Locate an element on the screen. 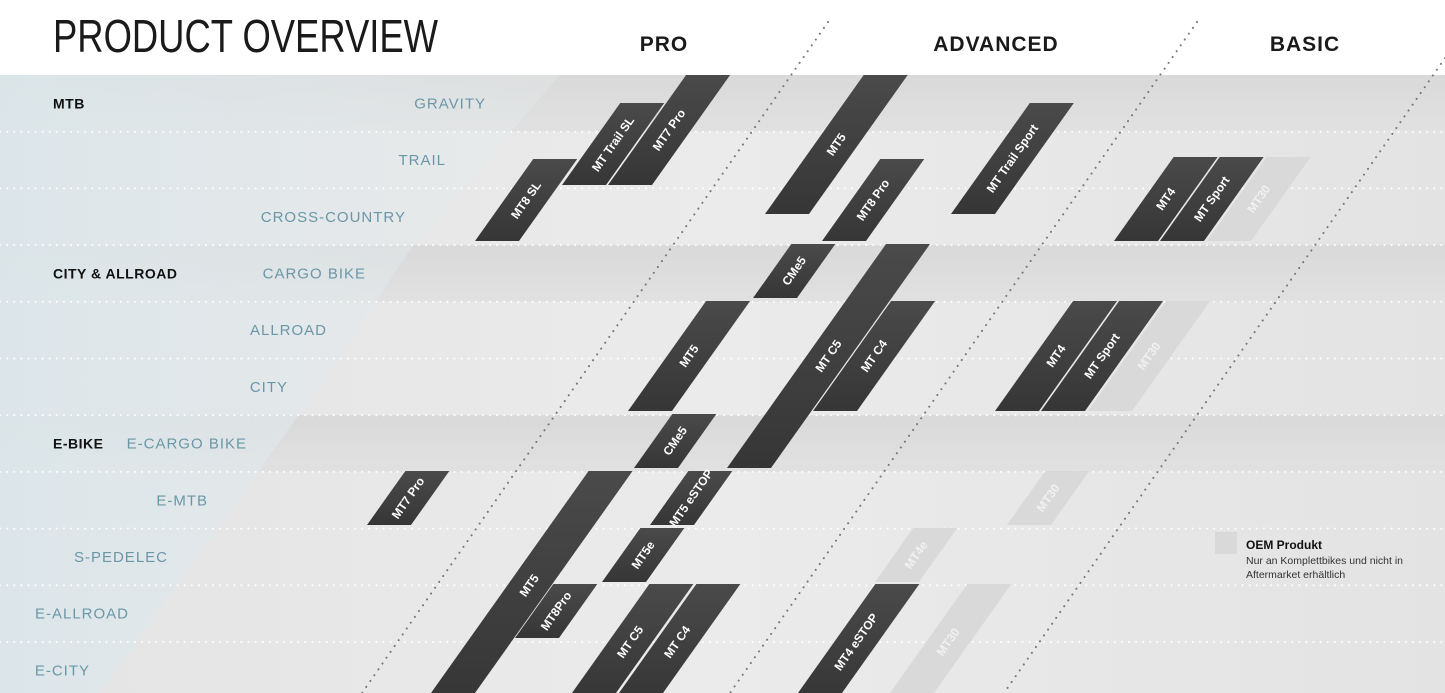 The width and height of the screenshot is (1445, 693). legend-line-2: Aftermarket erhältlich is located at coordinates (1295, 575).